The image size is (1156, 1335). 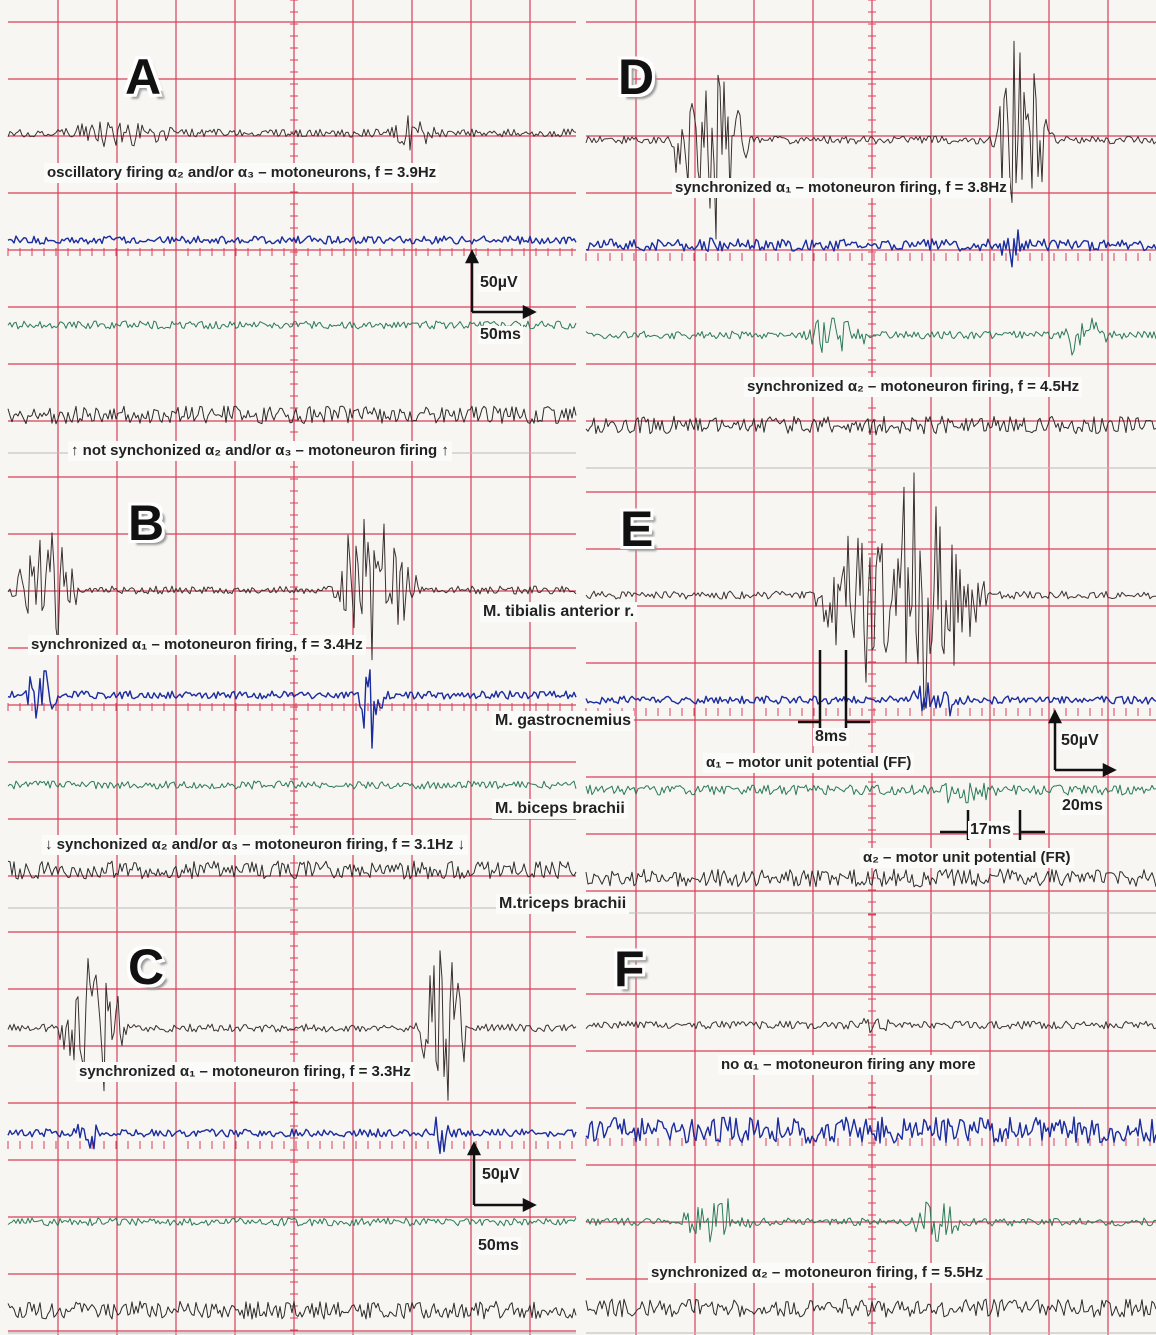 What do you see at coordinates (637, 529) in the screenshot?
I see `panel-label: E` at bounding box center [637, 529].